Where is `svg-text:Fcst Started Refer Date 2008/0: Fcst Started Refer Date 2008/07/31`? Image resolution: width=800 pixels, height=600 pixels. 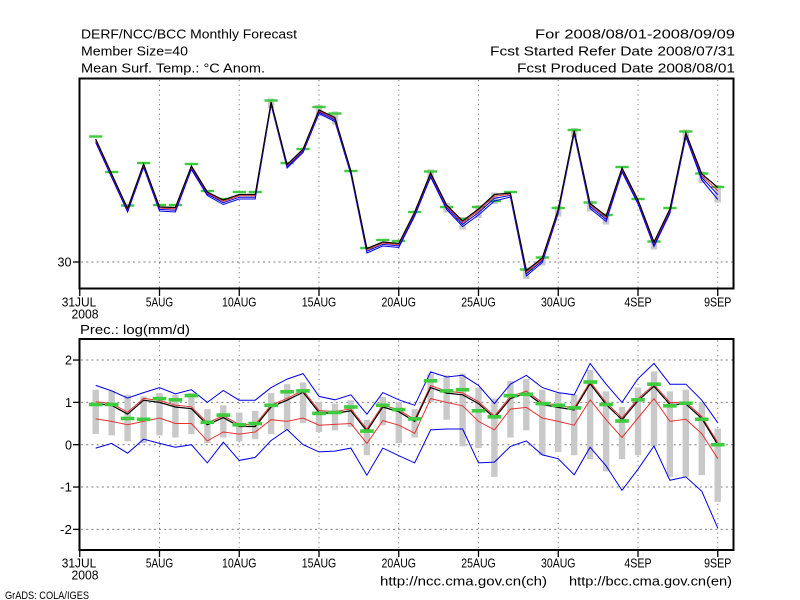 svg-text:Fcst Started Refer Date 2008/0: Fcst Started Refer Date 2008/07/31 is located at coordinates (612, 51).